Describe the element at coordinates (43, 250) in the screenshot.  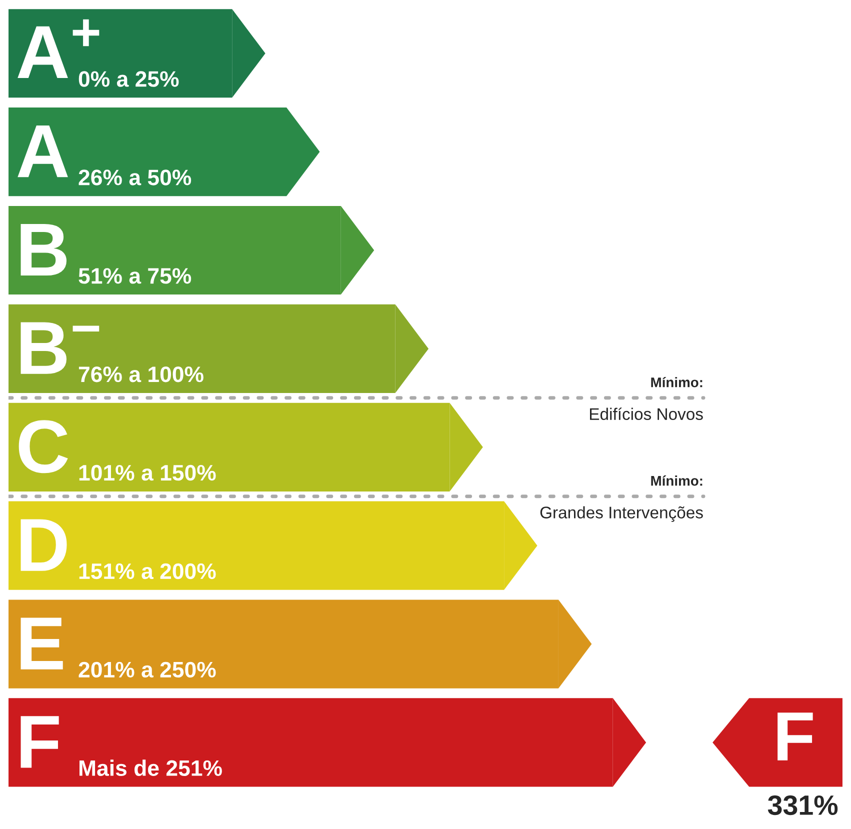
I see `y-tick-label: B` at that location.